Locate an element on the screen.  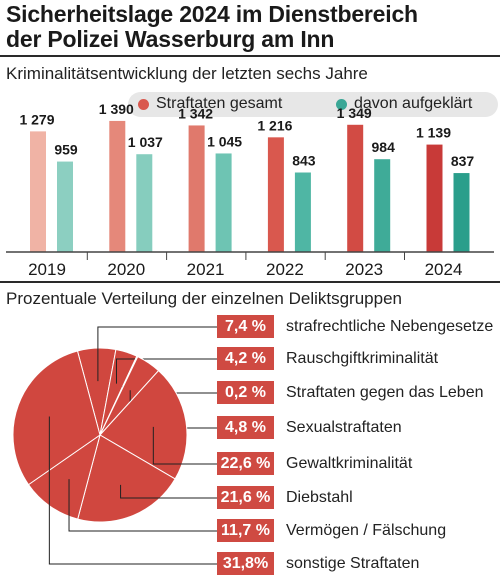
pie-value-label: 0,2 % is located at coordinates (245, 392).